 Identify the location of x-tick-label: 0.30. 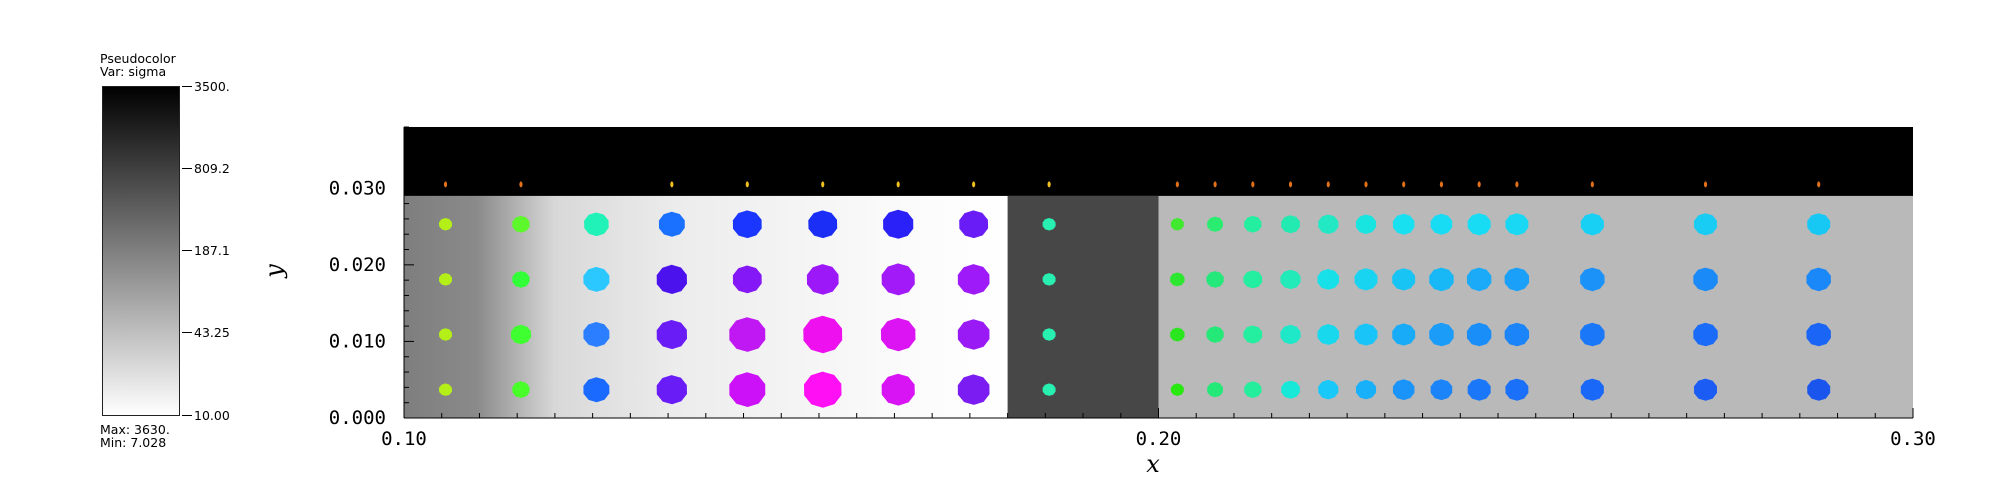
(1913, 439).